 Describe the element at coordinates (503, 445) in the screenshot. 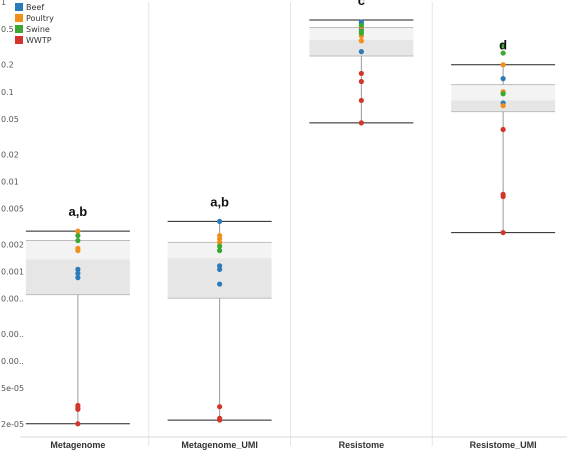

I see `x-tick-label: Resistome_UMI` at that location.